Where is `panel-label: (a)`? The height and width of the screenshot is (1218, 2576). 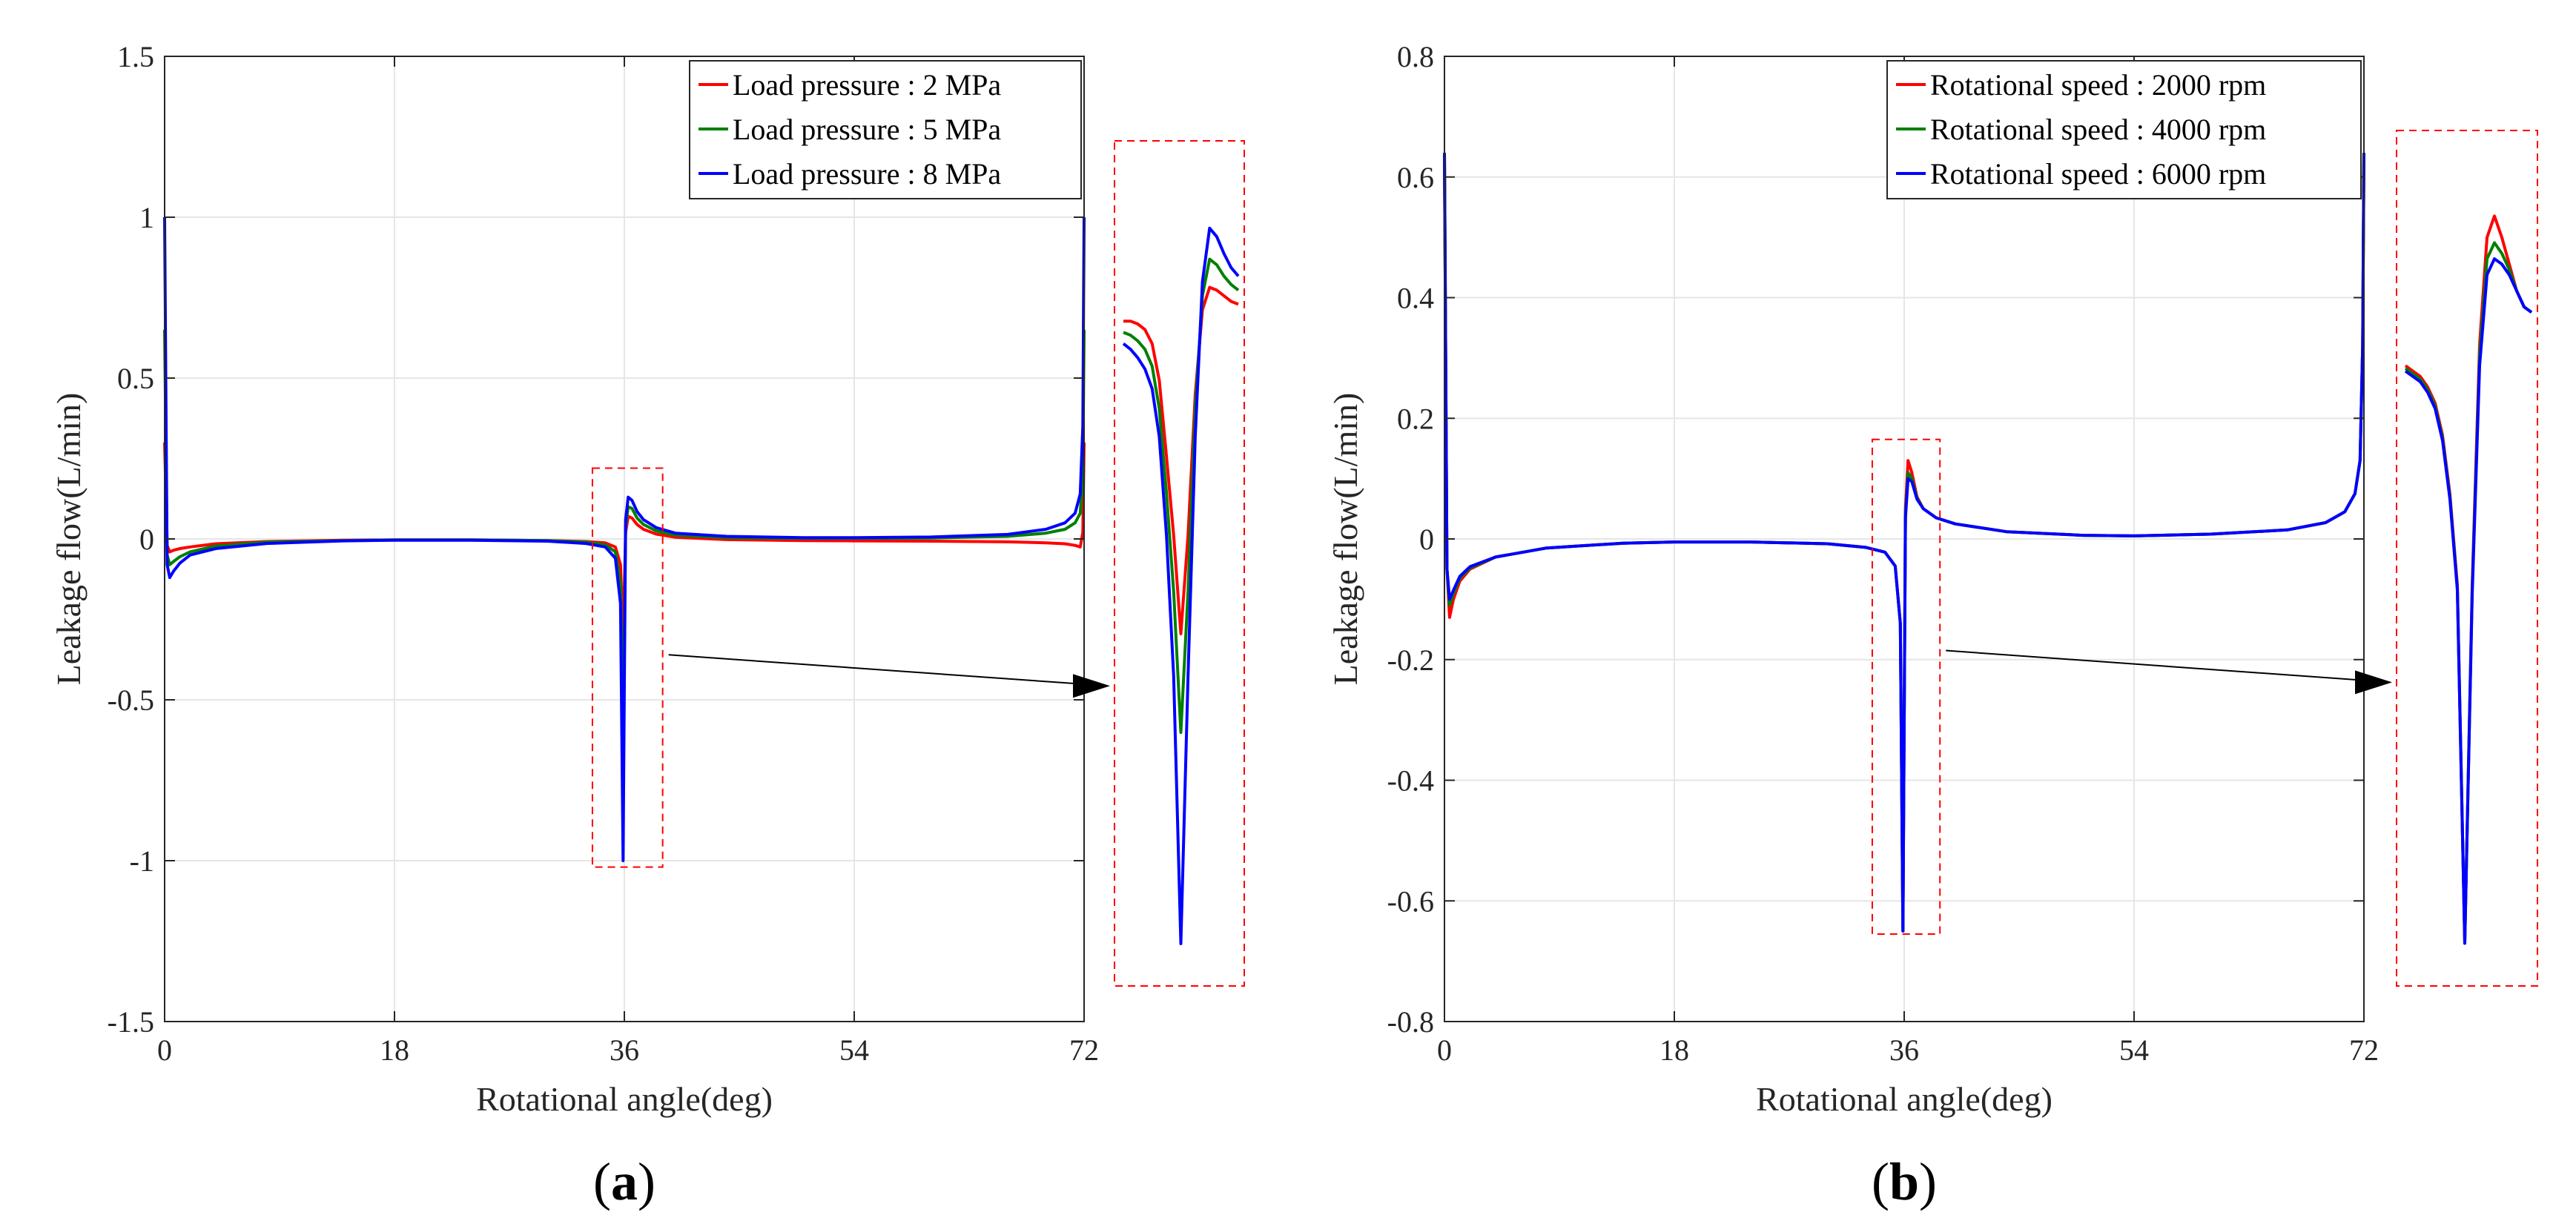 panel-label: (a) is located at coordinates (624, 1181).